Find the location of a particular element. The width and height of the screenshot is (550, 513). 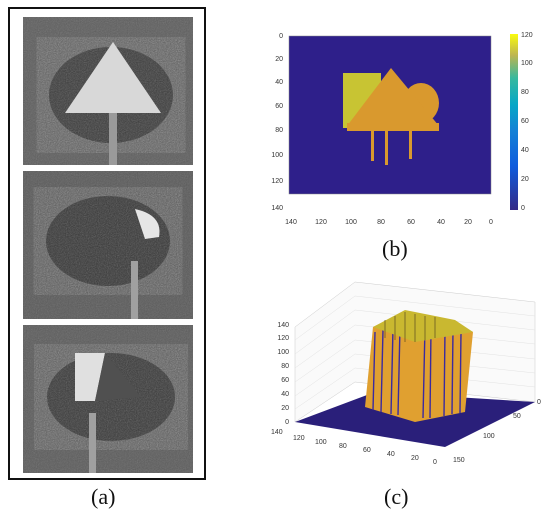

heatmap-x-tick: 80 is located at coordinates (381, 222).